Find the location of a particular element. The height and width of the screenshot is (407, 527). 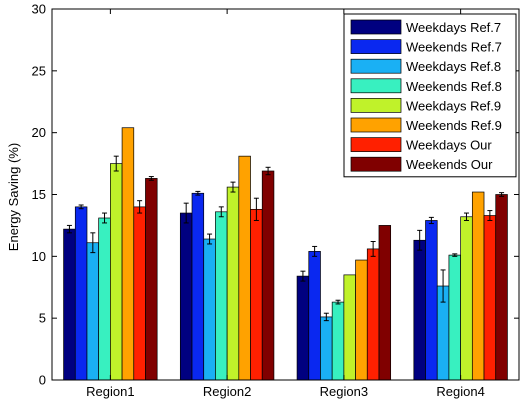

x-tick-label-region2: Region2 is located at coordinates (227, 391).